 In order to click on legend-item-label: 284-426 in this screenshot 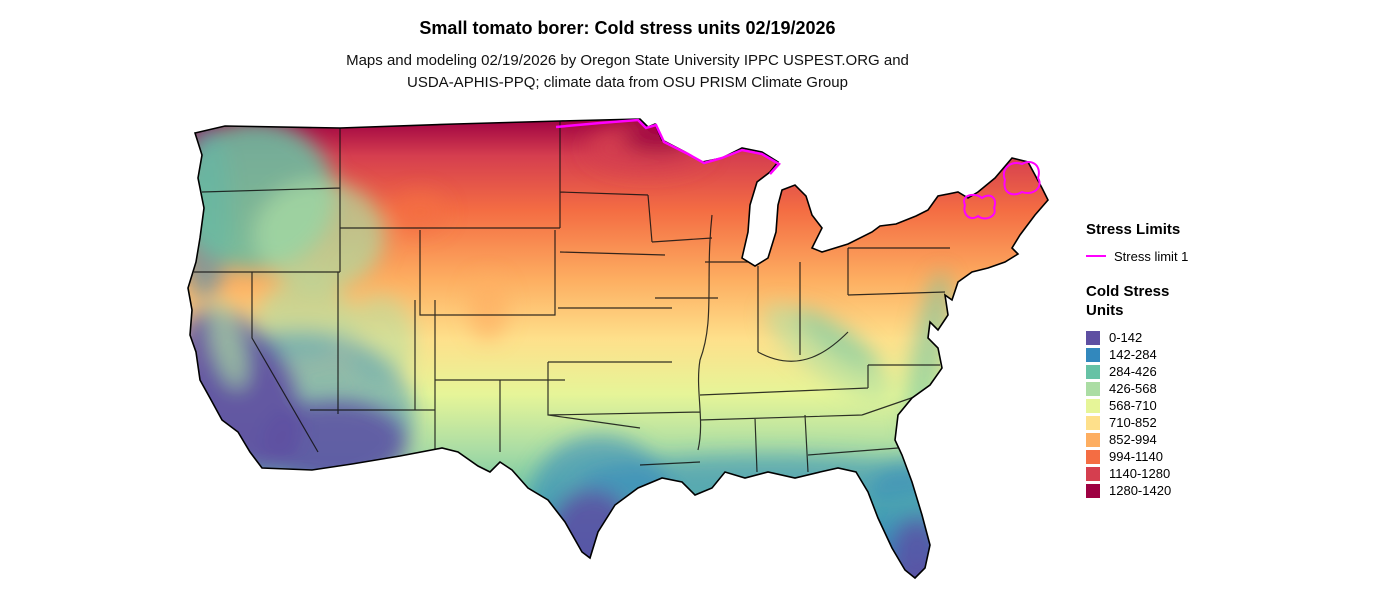, I will do `click(1133, 371)`.